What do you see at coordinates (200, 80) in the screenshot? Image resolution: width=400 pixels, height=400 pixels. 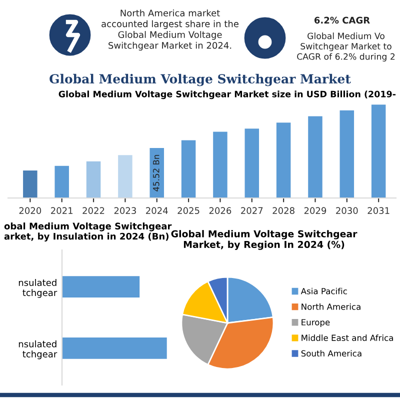 I see `text: Global Medium Voltage Switchgear Market` at bounding box center [200, 80].